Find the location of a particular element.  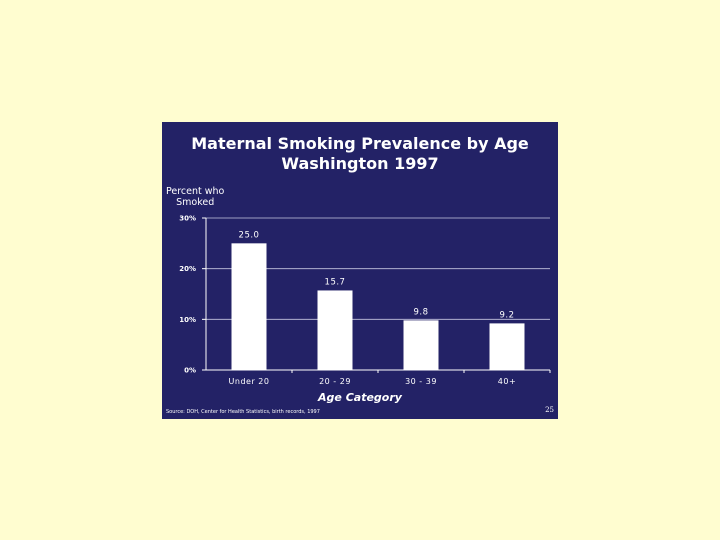

data-label: 9.2 is located at coordinates (506, 315).